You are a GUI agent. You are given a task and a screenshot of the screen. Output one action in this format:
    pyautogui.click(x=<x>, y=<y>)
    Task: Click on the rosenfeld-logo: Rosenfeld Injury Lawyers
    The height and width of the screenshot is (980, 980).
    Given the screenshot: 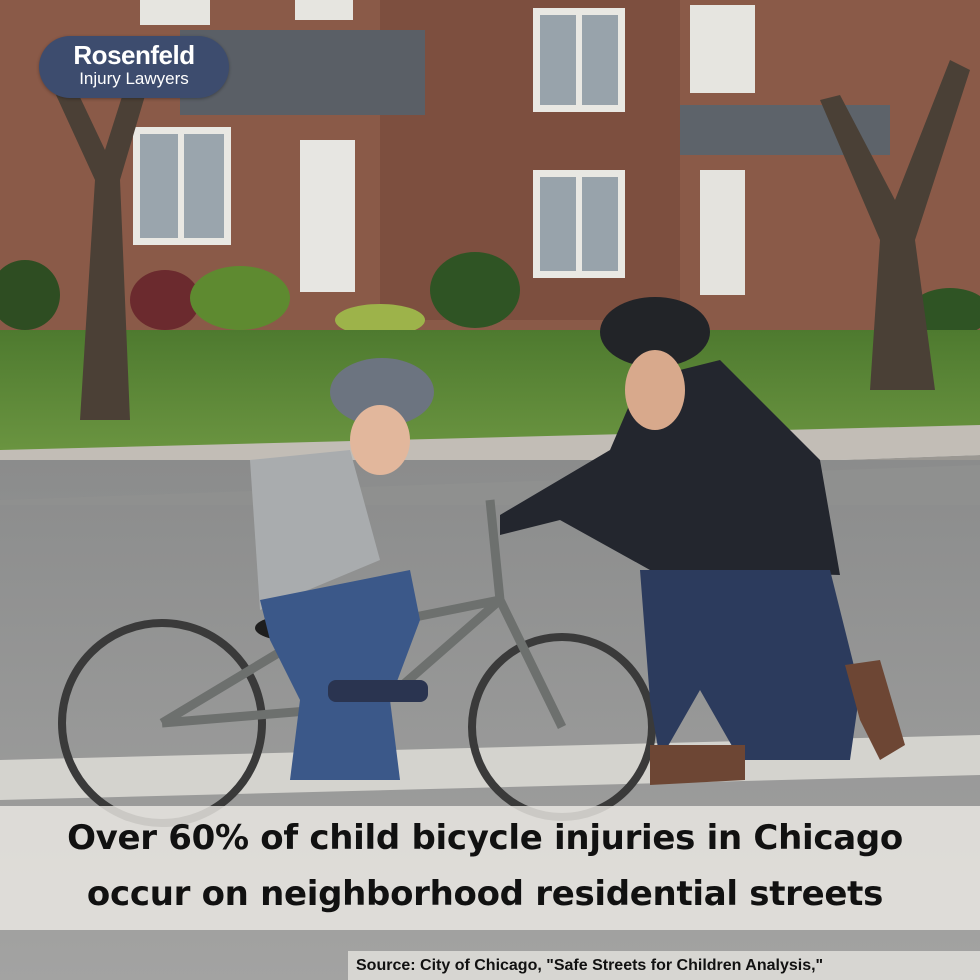 What is the action you would take?
    pyautogui.click(x=134, y=67)
    